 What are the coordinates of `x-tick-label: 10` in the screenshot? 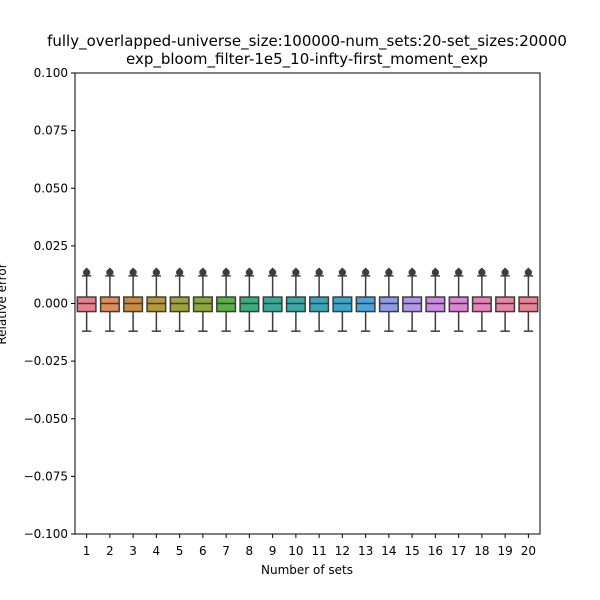 It's located at (295, 551).